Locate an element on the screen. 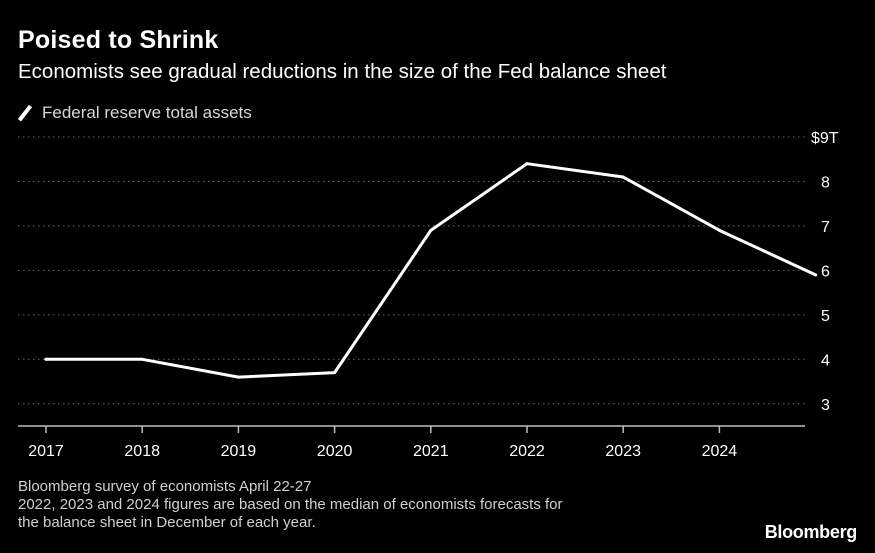  y-axis-labels: 3 4 5 6 7 8 $9T is located at coordinates (825, 272).